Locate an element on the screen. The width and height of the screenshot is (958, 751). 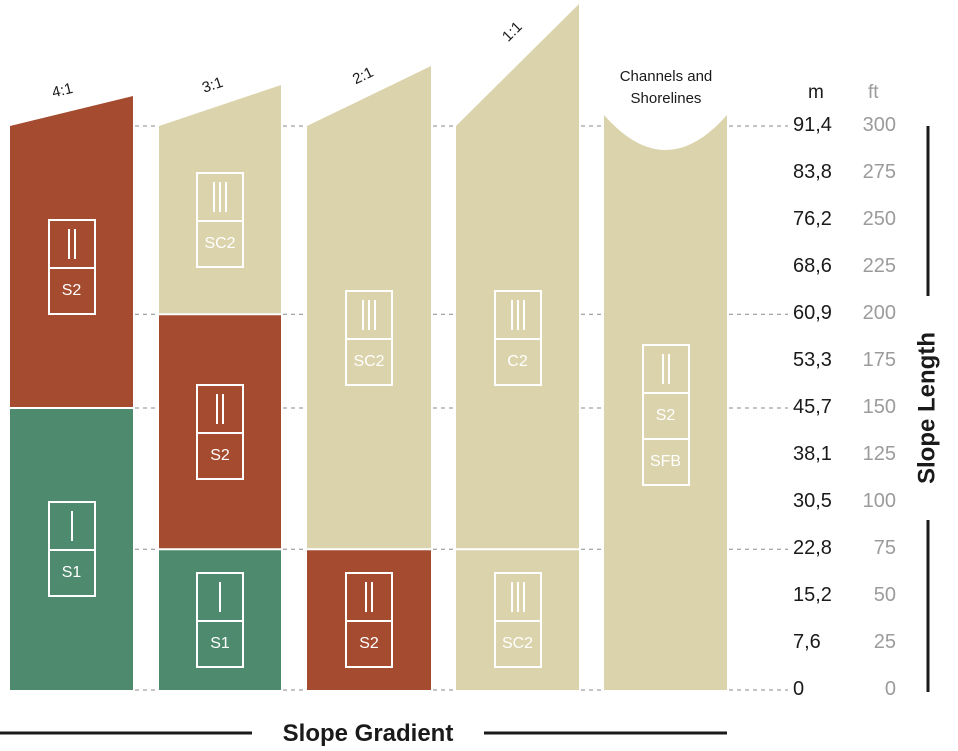
feet-value: 125 is located at coordinates (879, 454).